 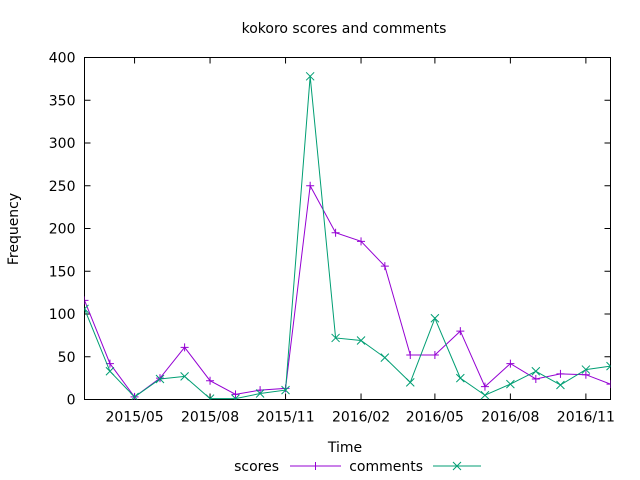 I want to click on y-tick-label: 50, so click(x=67, y=358).